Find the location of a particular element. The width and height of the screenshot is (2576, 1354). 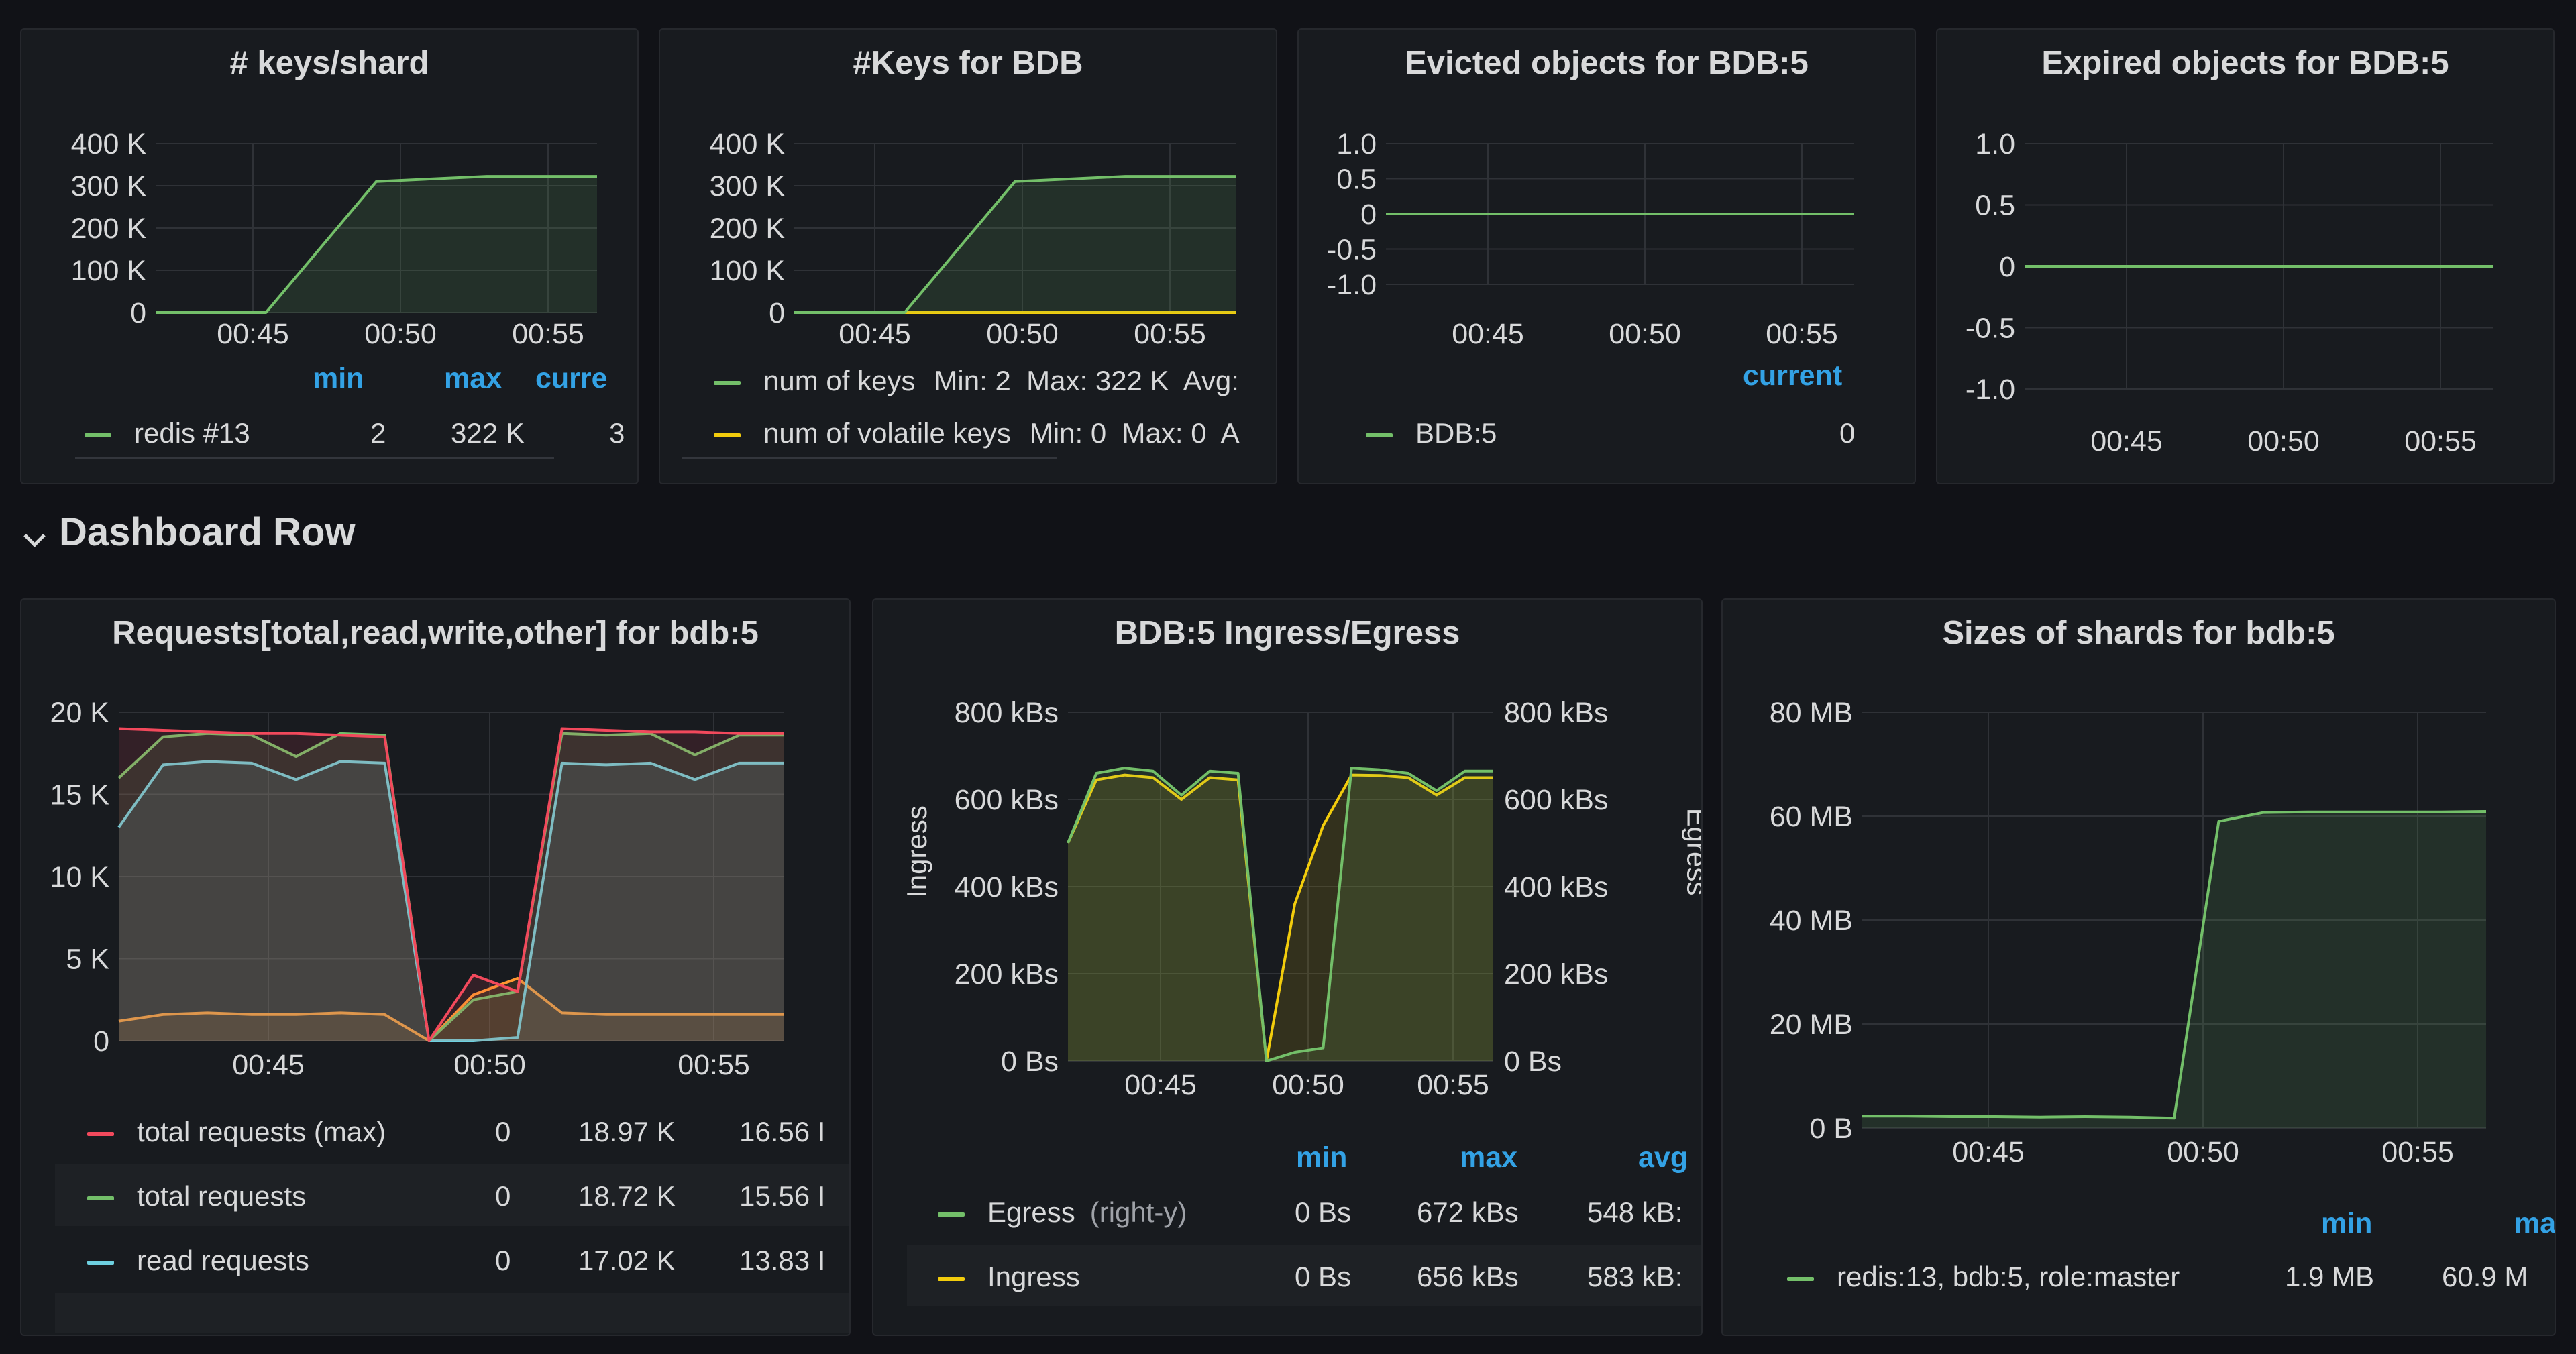

legend-stats: Min: 2 Max: 322 K Avg: is located at coordinates (1086, 380).